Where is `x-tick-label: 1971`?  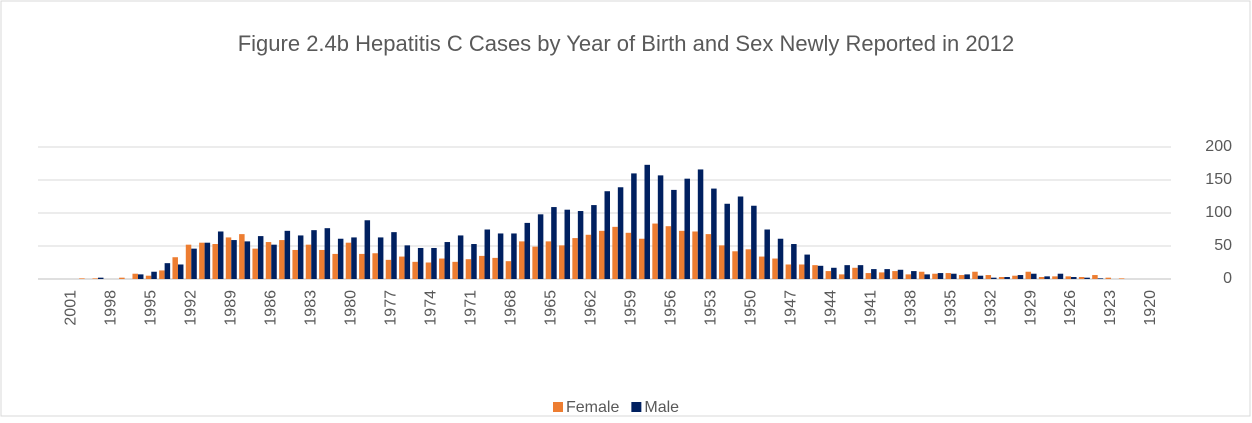 x-tick-label: 1971 is located at coordinates (470, 308).